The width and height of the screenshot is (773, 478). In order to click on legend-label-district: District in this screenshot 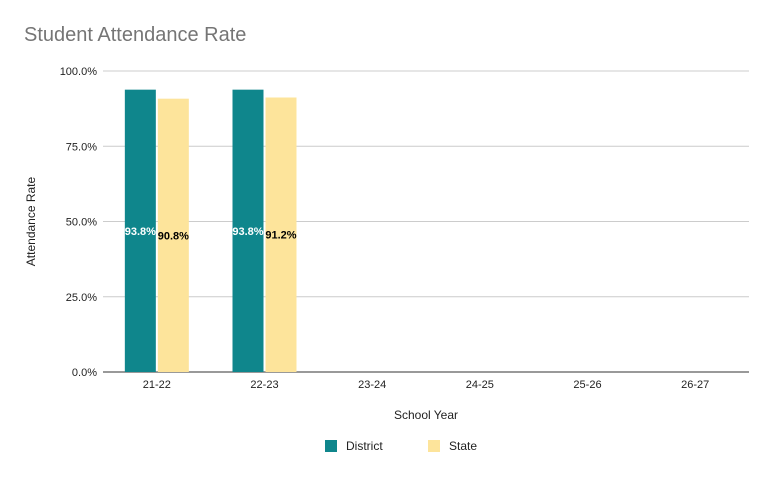, I will do `click(364, 446)`.